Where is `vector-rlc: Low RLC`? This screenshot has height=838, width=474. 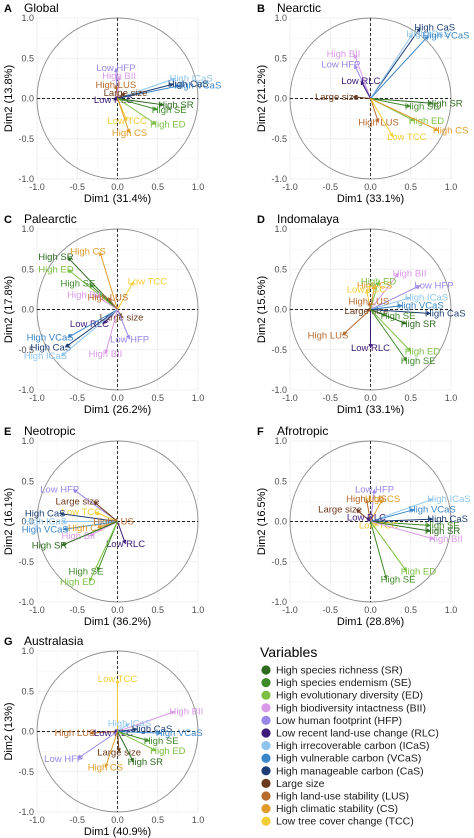 vector-rlc: Low RLC is located at coordinates (370, 331).